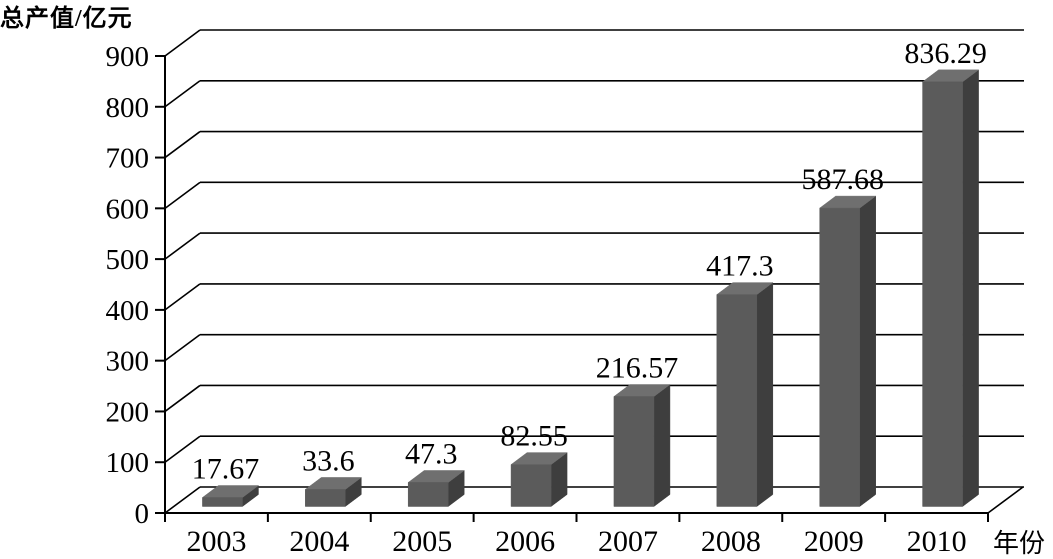 The image size is (1053, 559). I want to click on y-tick-label-700: 700, so click(128, 159).